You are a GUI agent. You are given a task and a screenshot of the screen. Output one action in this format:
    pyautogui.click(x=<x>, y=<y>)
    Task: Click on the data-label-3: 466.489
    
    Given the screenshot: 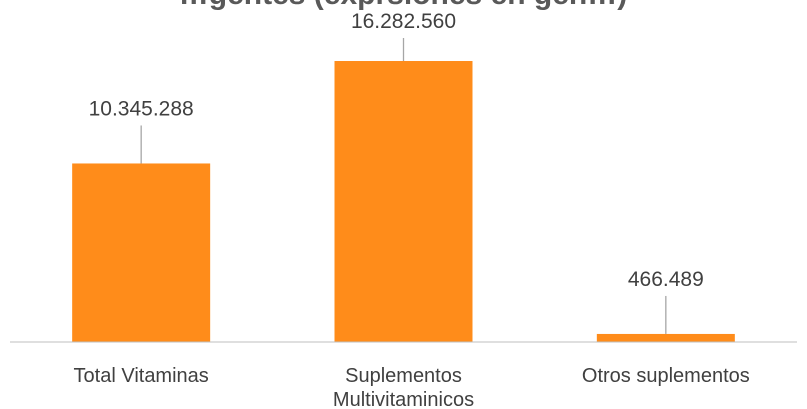 What is the action you would take?
    pyautogui.click(x=666, y=279)
    